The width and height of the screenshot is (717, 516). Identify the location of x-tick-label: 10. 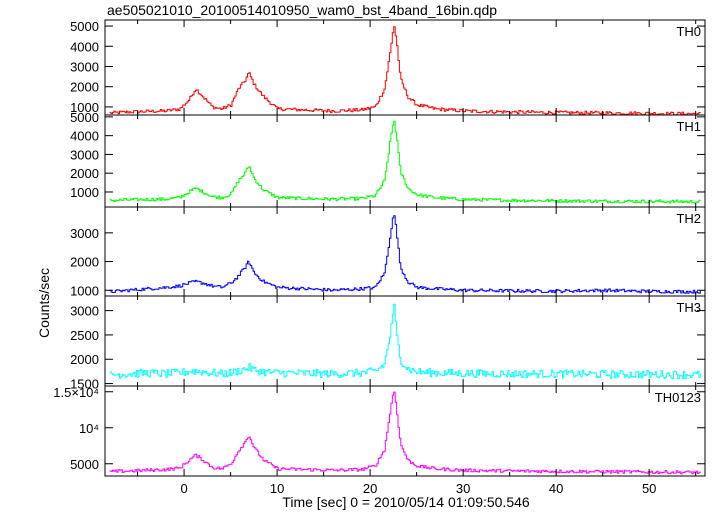
(277, 488).